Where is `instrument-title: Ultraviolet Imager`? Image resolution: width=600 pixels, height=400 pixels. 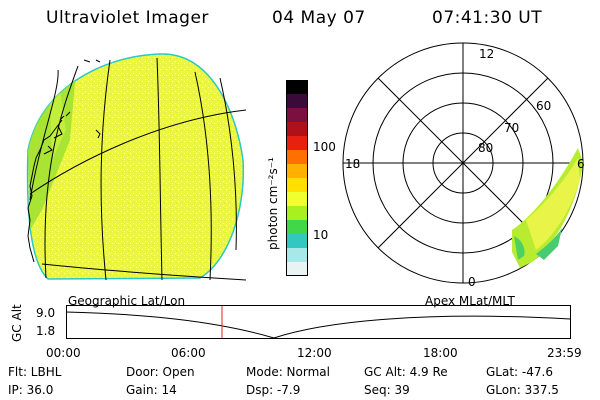 instrument-title: Ultraviolet Imager is located at coordinates (127, 18).